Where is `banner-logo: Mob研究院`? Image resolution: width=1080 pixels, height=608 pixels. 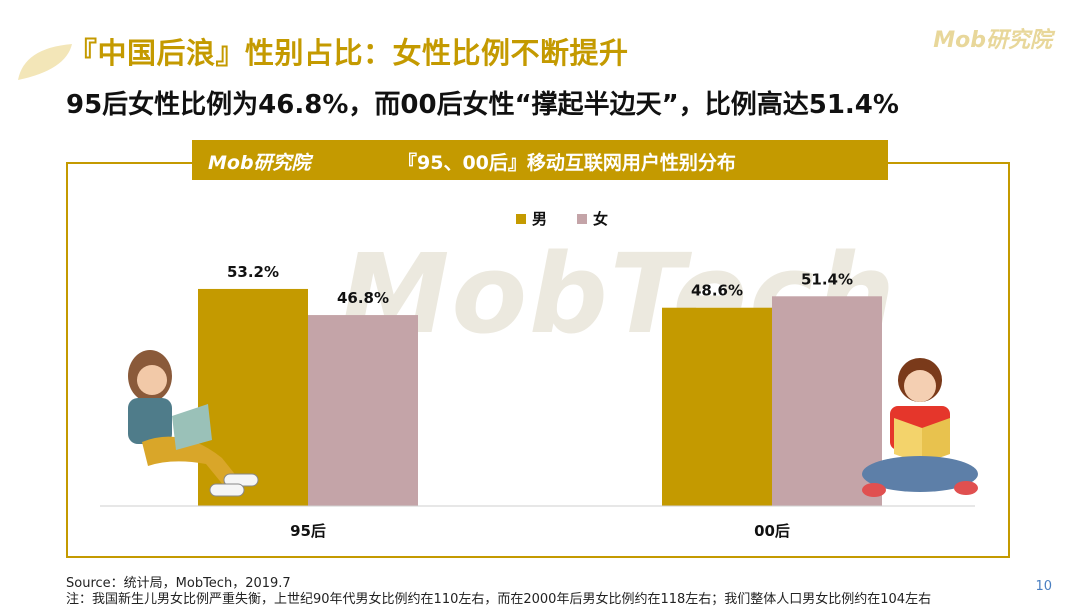 banner-logo: Mob研究院 is located at coordinates (259, 163).